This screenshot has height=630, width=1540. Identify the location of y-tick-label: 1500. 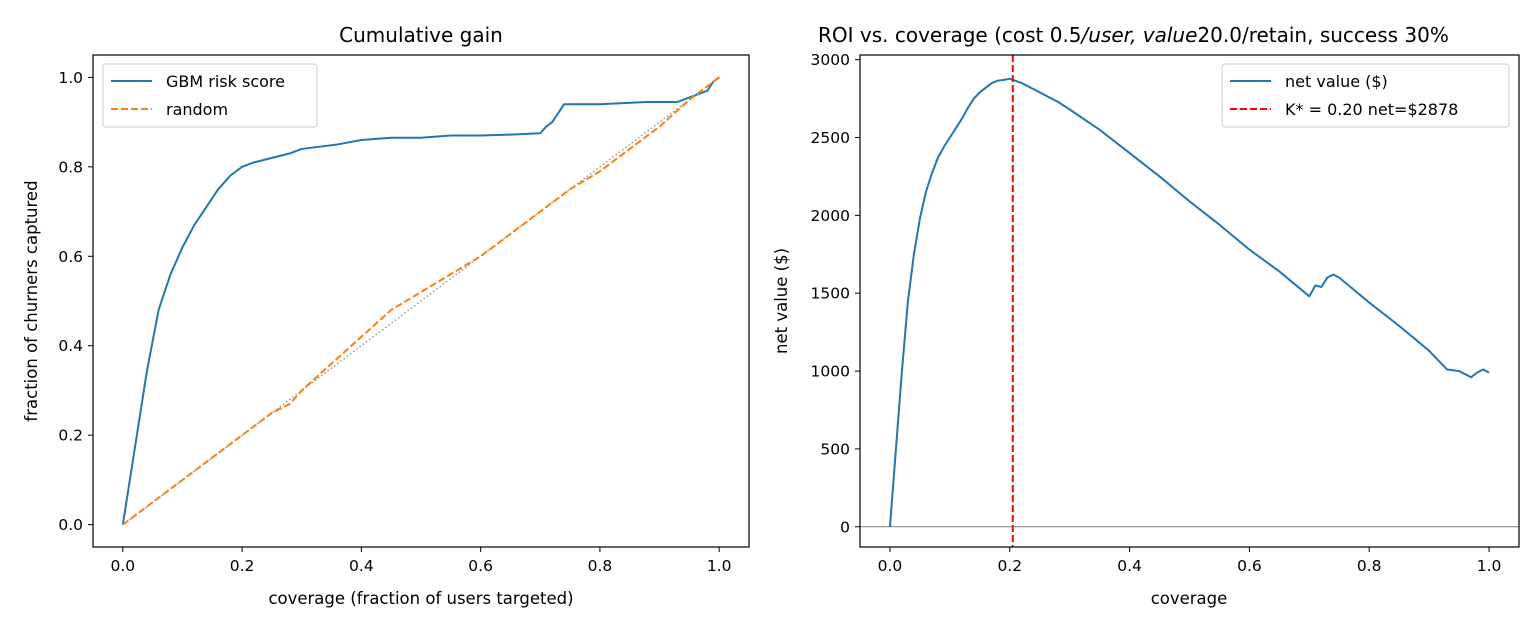
(830, 294).